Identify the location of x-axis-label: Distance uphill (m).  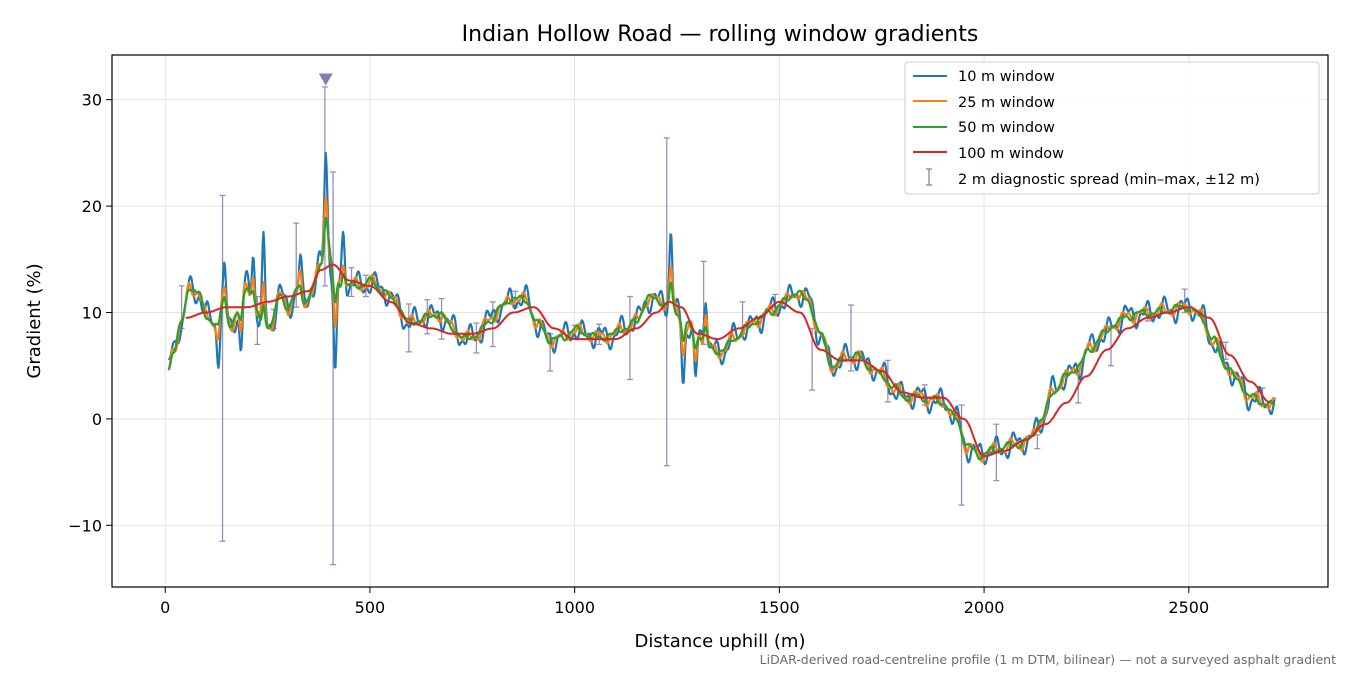
(720, 641).